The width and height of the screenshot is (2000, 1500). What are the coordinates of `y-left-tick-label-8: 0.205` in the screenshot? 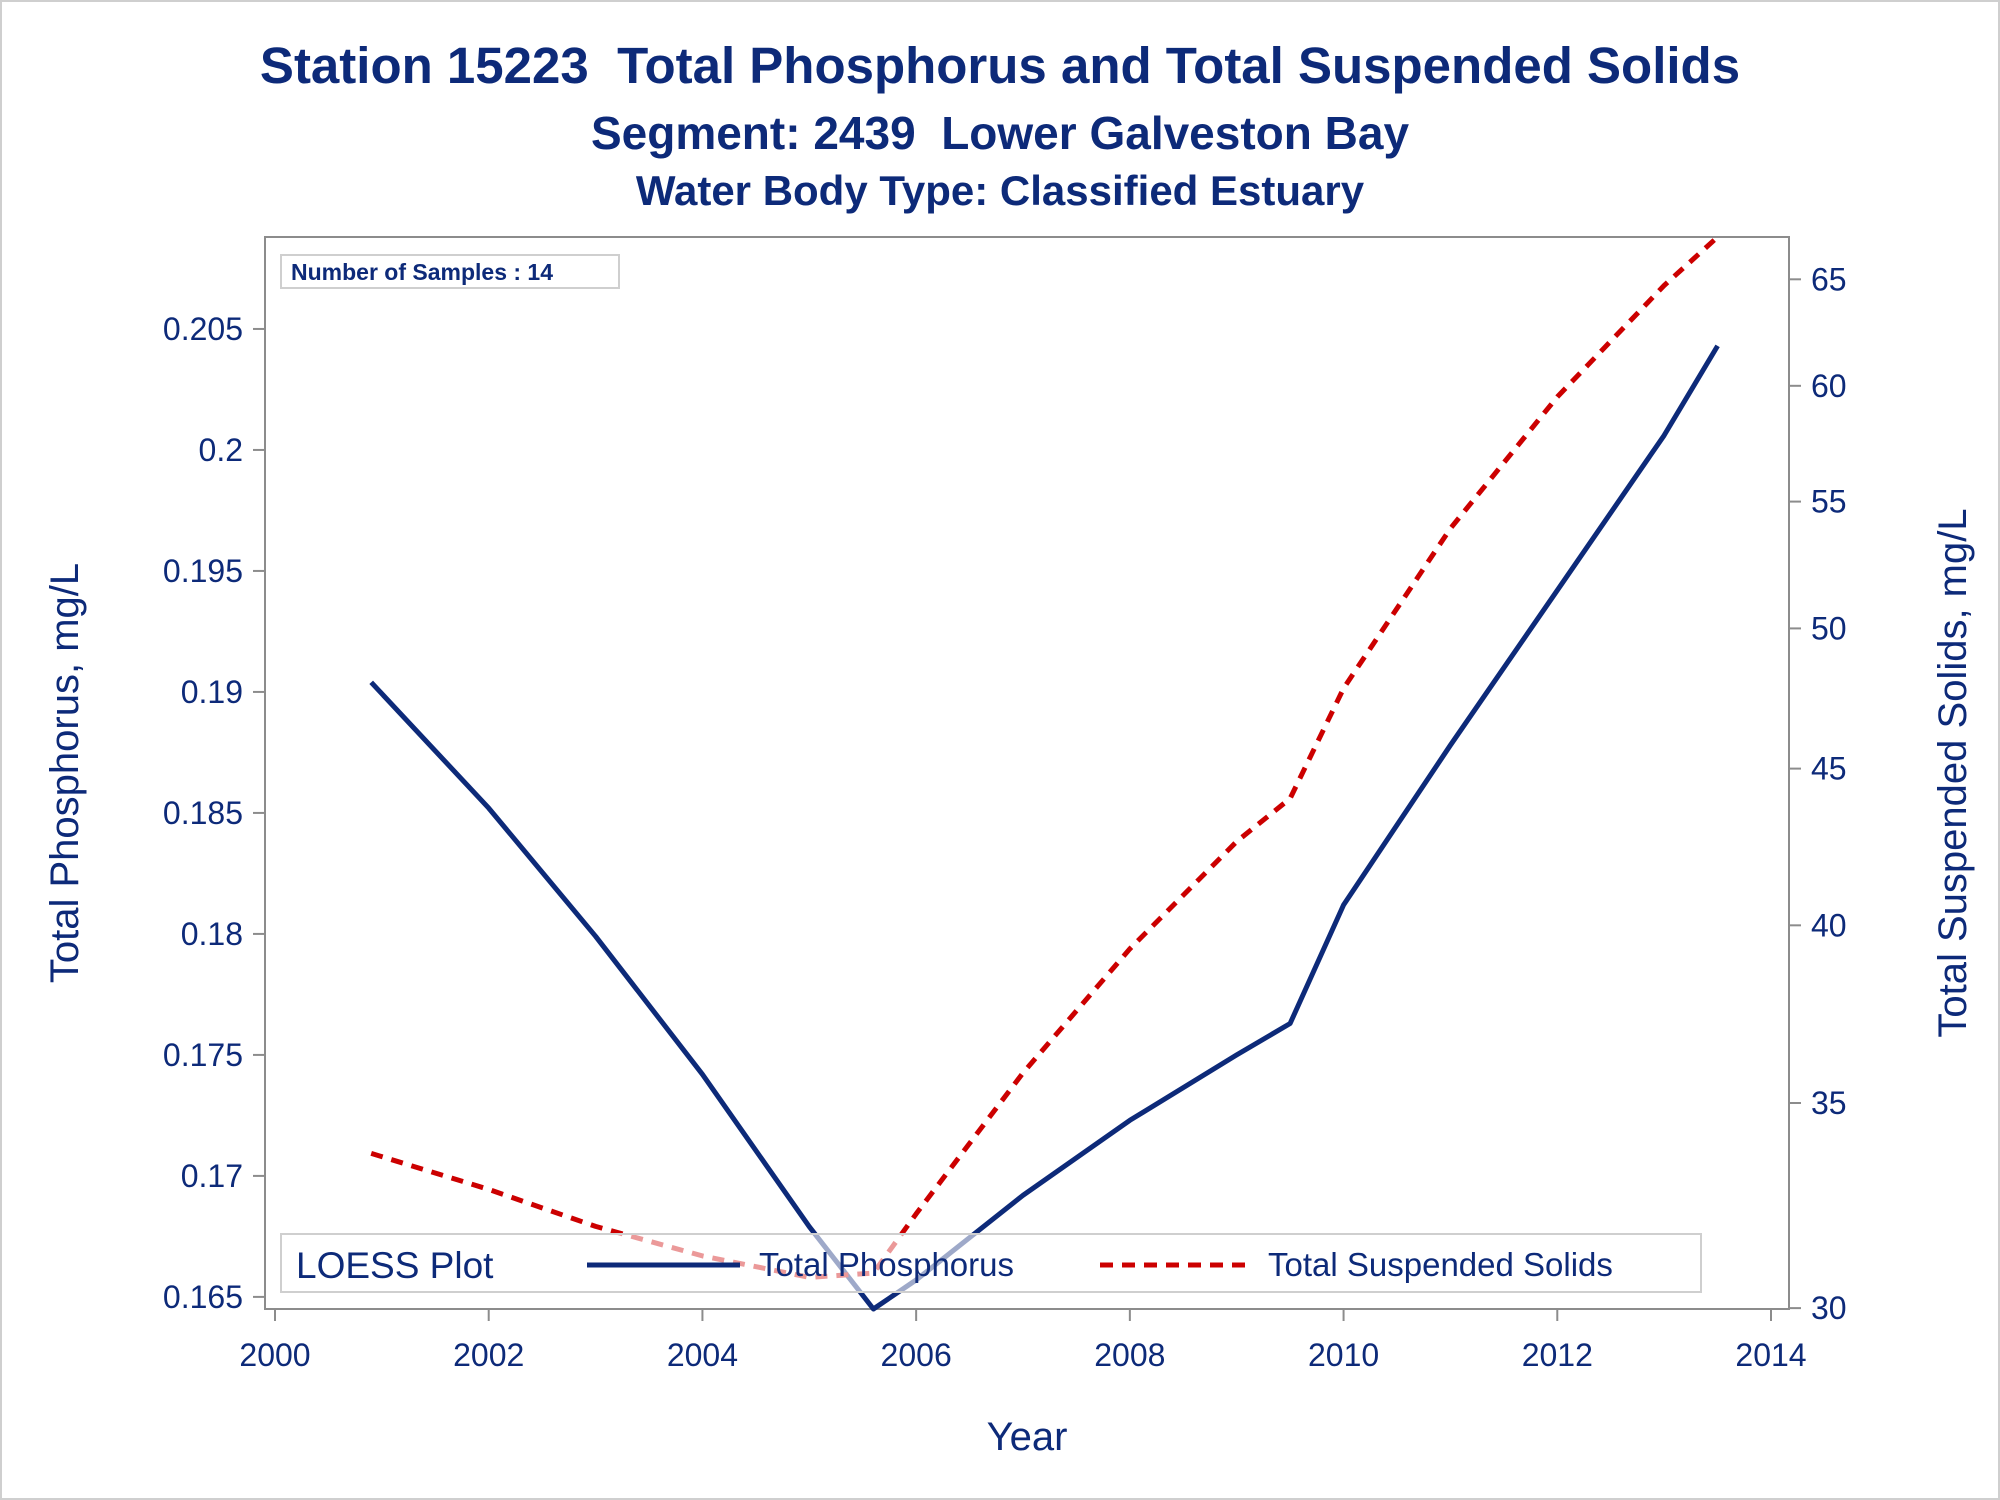 It's located at (203, 329).